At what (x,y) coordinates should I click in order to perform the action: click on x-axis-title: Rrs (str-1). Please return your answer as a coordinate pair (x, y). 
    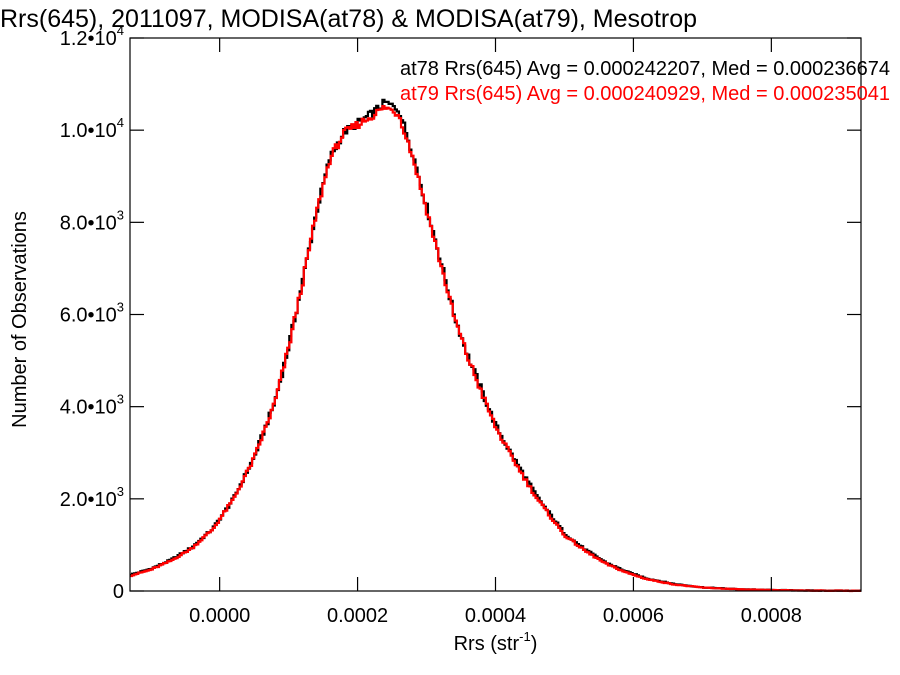
    Looking at the image, I should click on (496, 642).